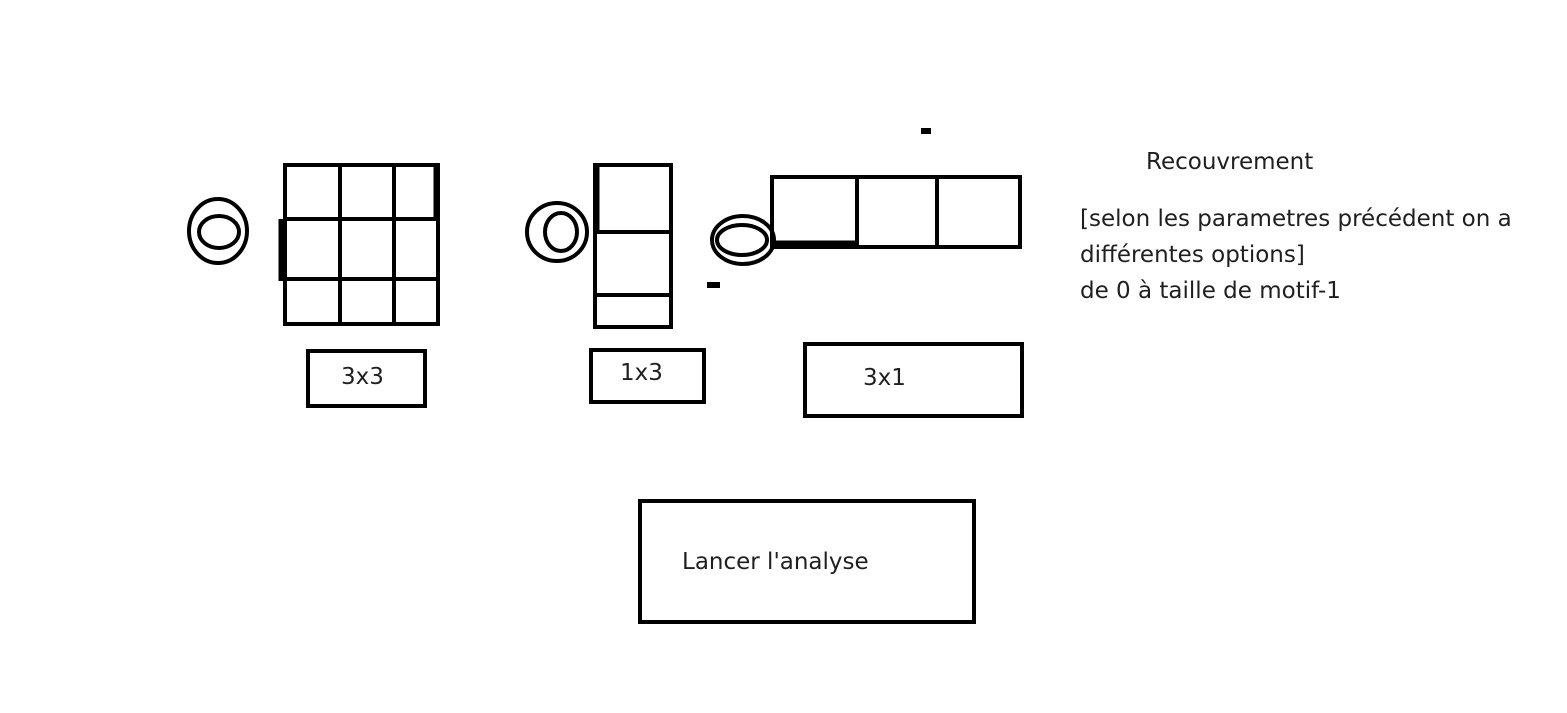 This screenshot has height=713, width=1567. What do you see at coordinates (913, 380) in the screenshot?
I see `pattern-button-3x1-frame` at bounding box center [913, 380].